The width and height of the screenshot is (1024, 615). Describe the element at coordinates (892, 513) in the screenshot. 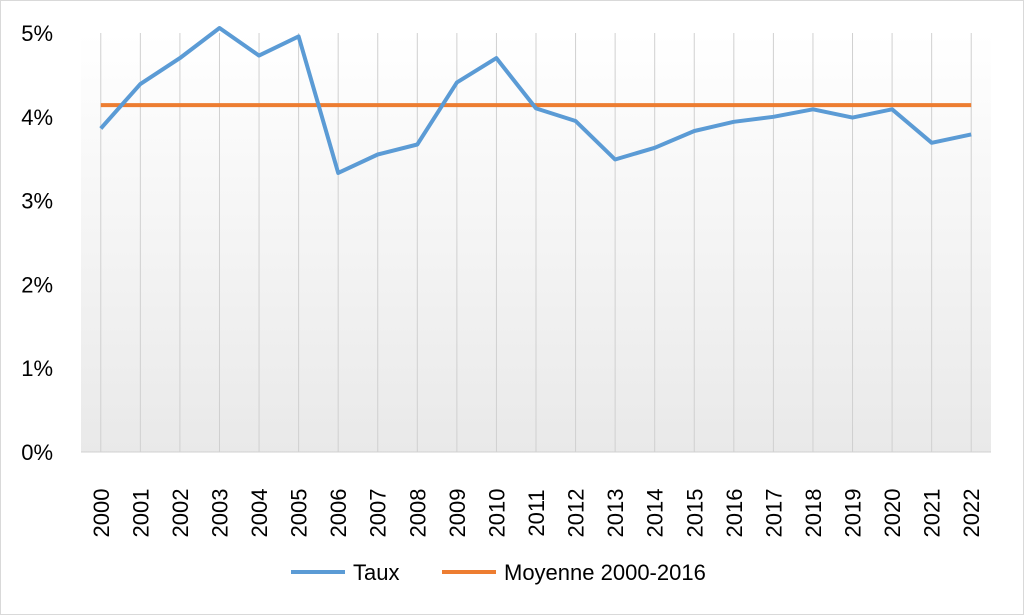

I see `x-tick-label: 2020` at that location.